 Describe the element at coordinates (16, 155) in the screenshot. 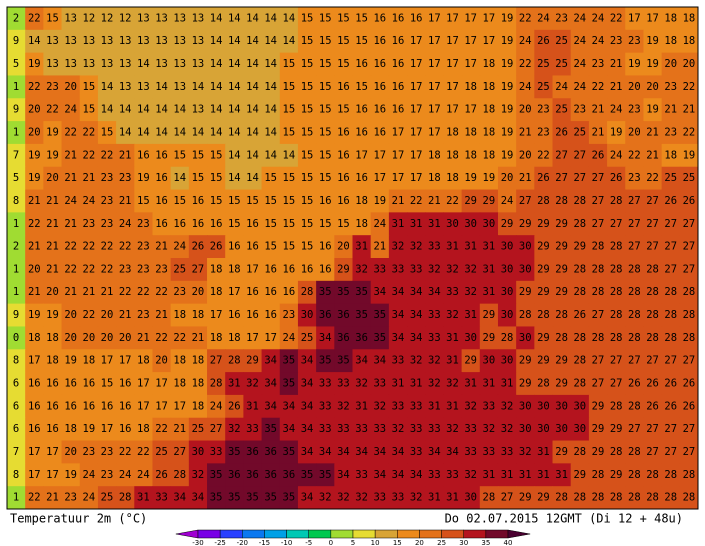

I see `temp-label: 7` at that location.